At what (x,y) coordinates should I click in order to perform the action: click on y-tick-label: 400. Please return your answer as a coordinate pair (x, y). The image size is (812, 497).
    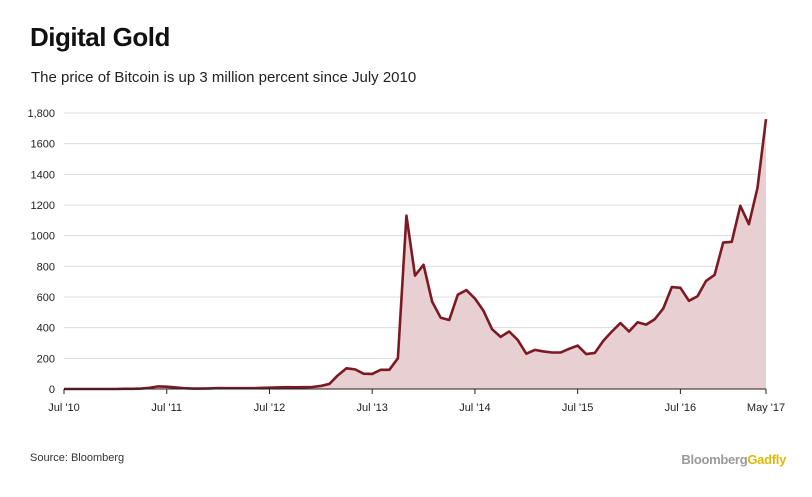
    Looking at the image, I should click on (46, 329).